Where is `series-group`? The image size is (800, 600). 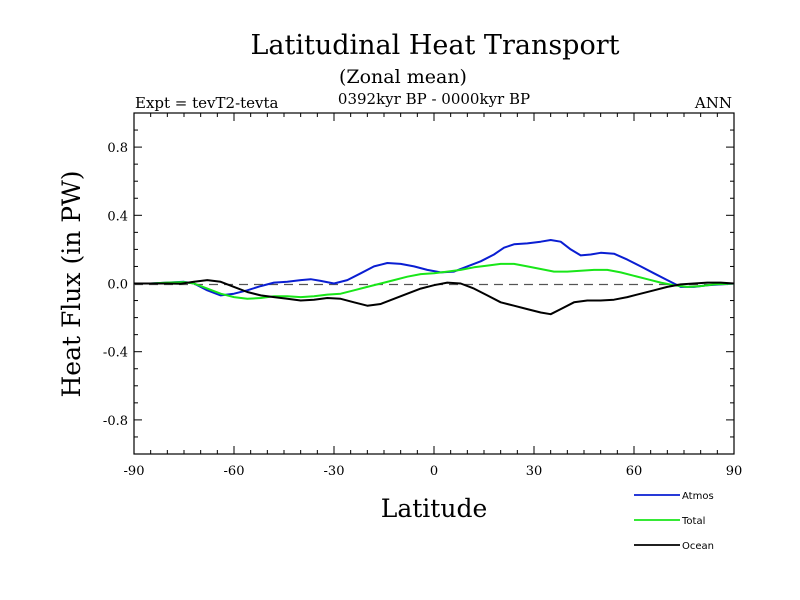 series-group is located at coordinates (434, 277).